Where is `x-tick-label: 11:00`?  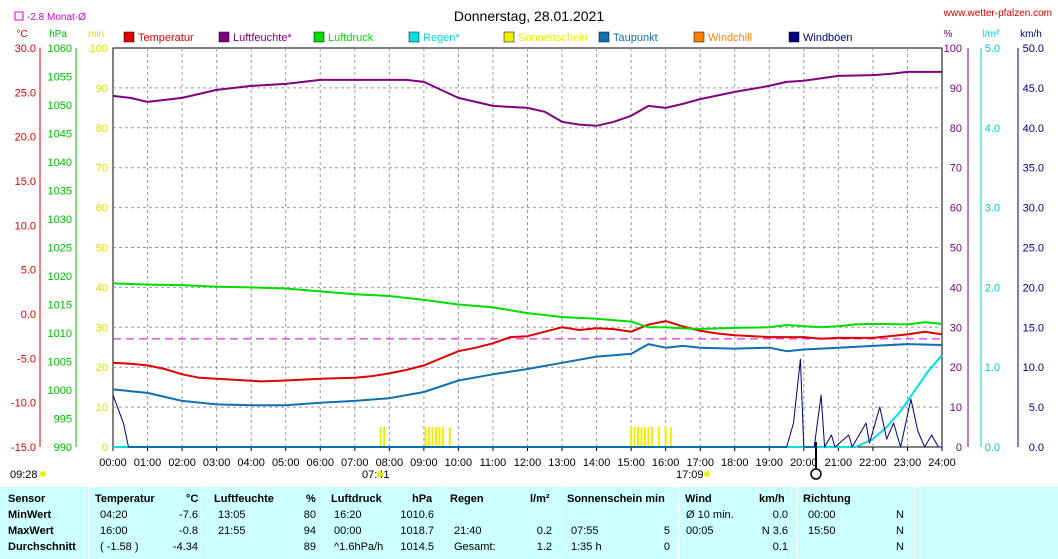 x-tick-label: 11:00 is located at coordinates (493, 463).